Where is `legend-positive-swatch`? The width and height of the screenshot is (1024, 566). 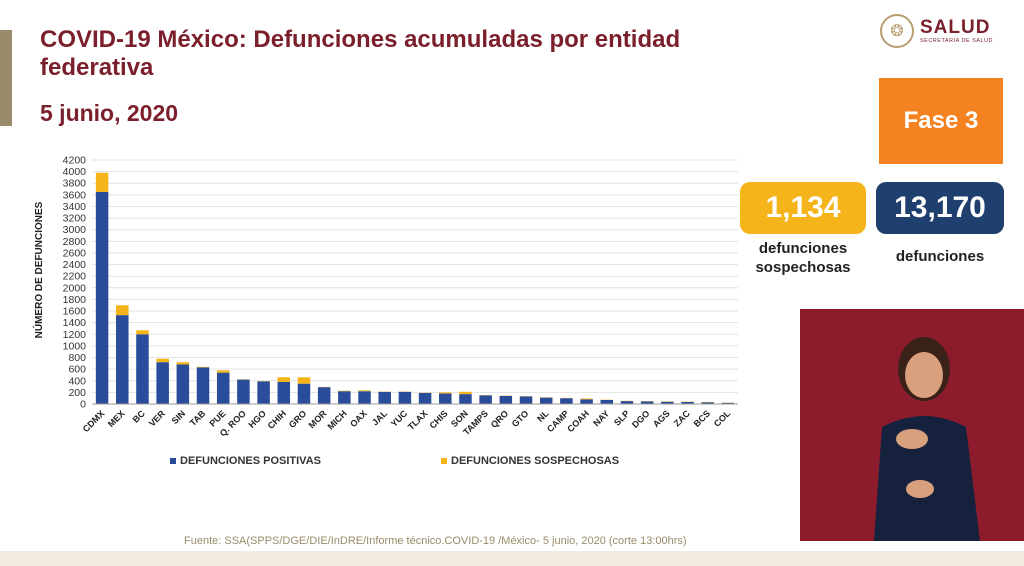
legend-positive-swatch is located at coordinates (173, 461).